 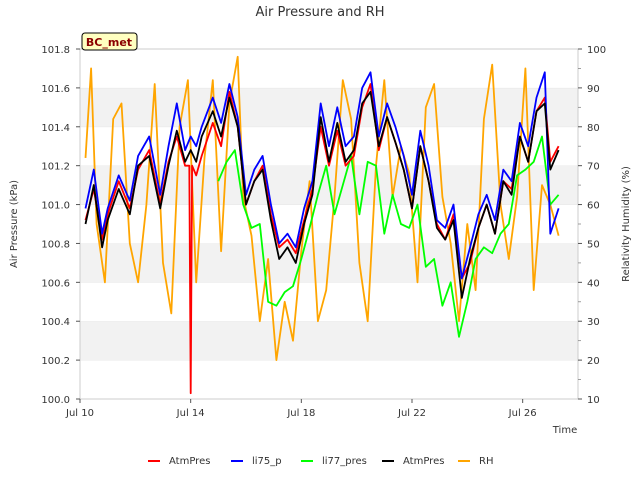 I want to click on y-left-tick-label: 101.0, so click(x=55, y=206).